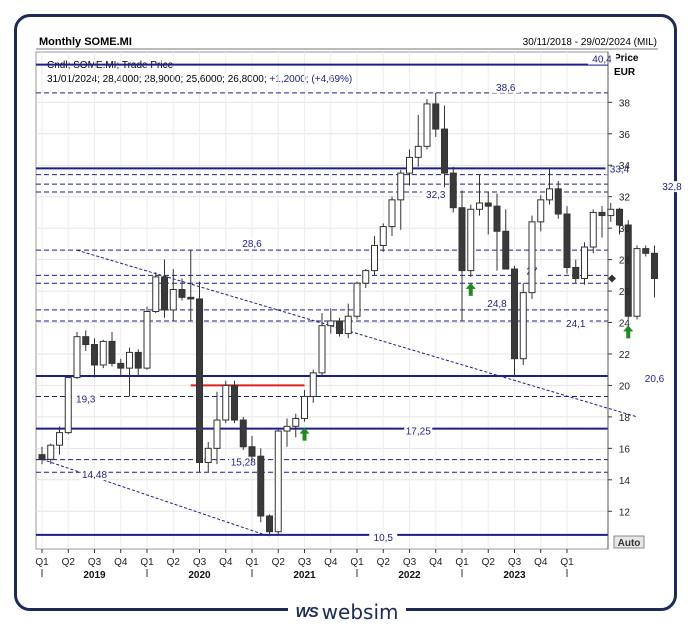 The image size is (692, 628). I want to click on level-label: 32,8, so click(672, 187).